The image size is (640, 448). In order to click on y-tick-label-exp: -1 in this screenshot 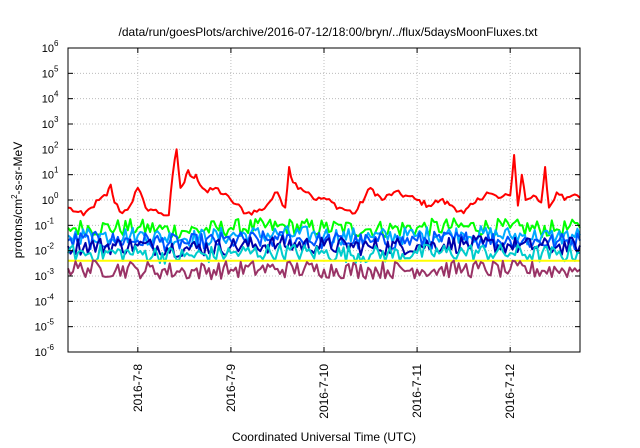, I will do `click(51, 220)`.